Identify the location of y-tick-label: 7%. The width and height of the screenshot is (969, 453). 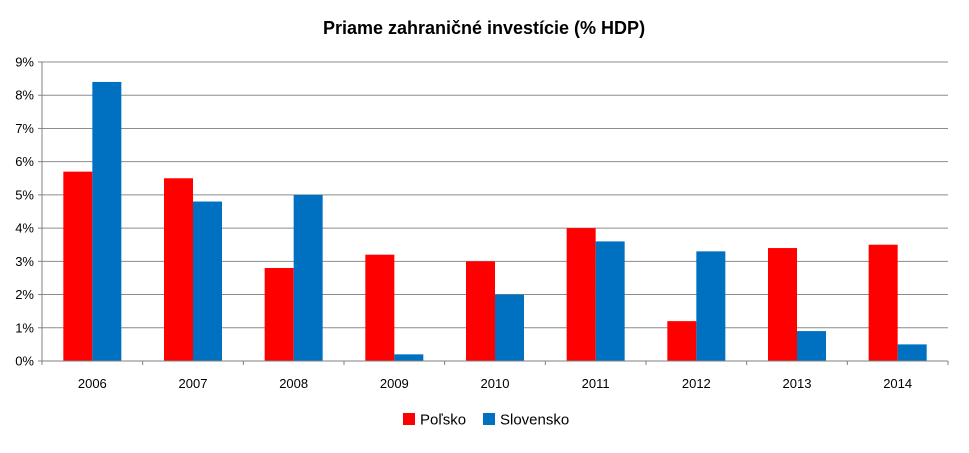
(24, 128).